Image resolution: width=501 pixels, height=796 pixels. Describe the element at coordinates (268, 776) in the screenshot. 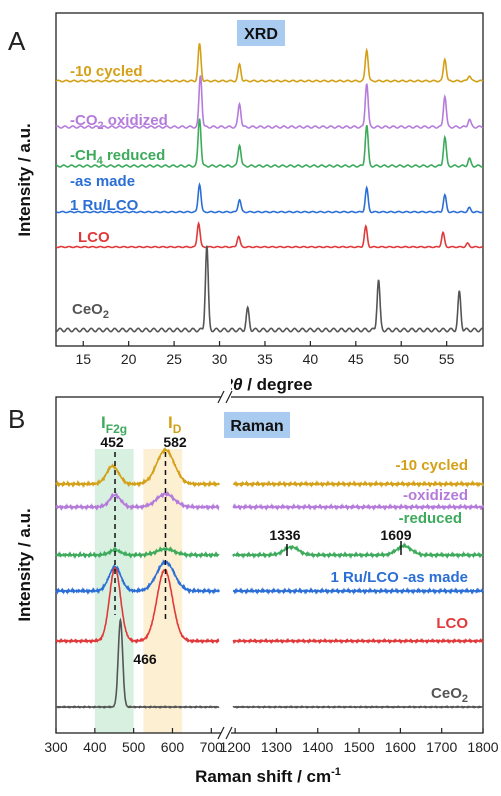

I see `panel-b-xlabel: Raman shift / cm-1` at that location.